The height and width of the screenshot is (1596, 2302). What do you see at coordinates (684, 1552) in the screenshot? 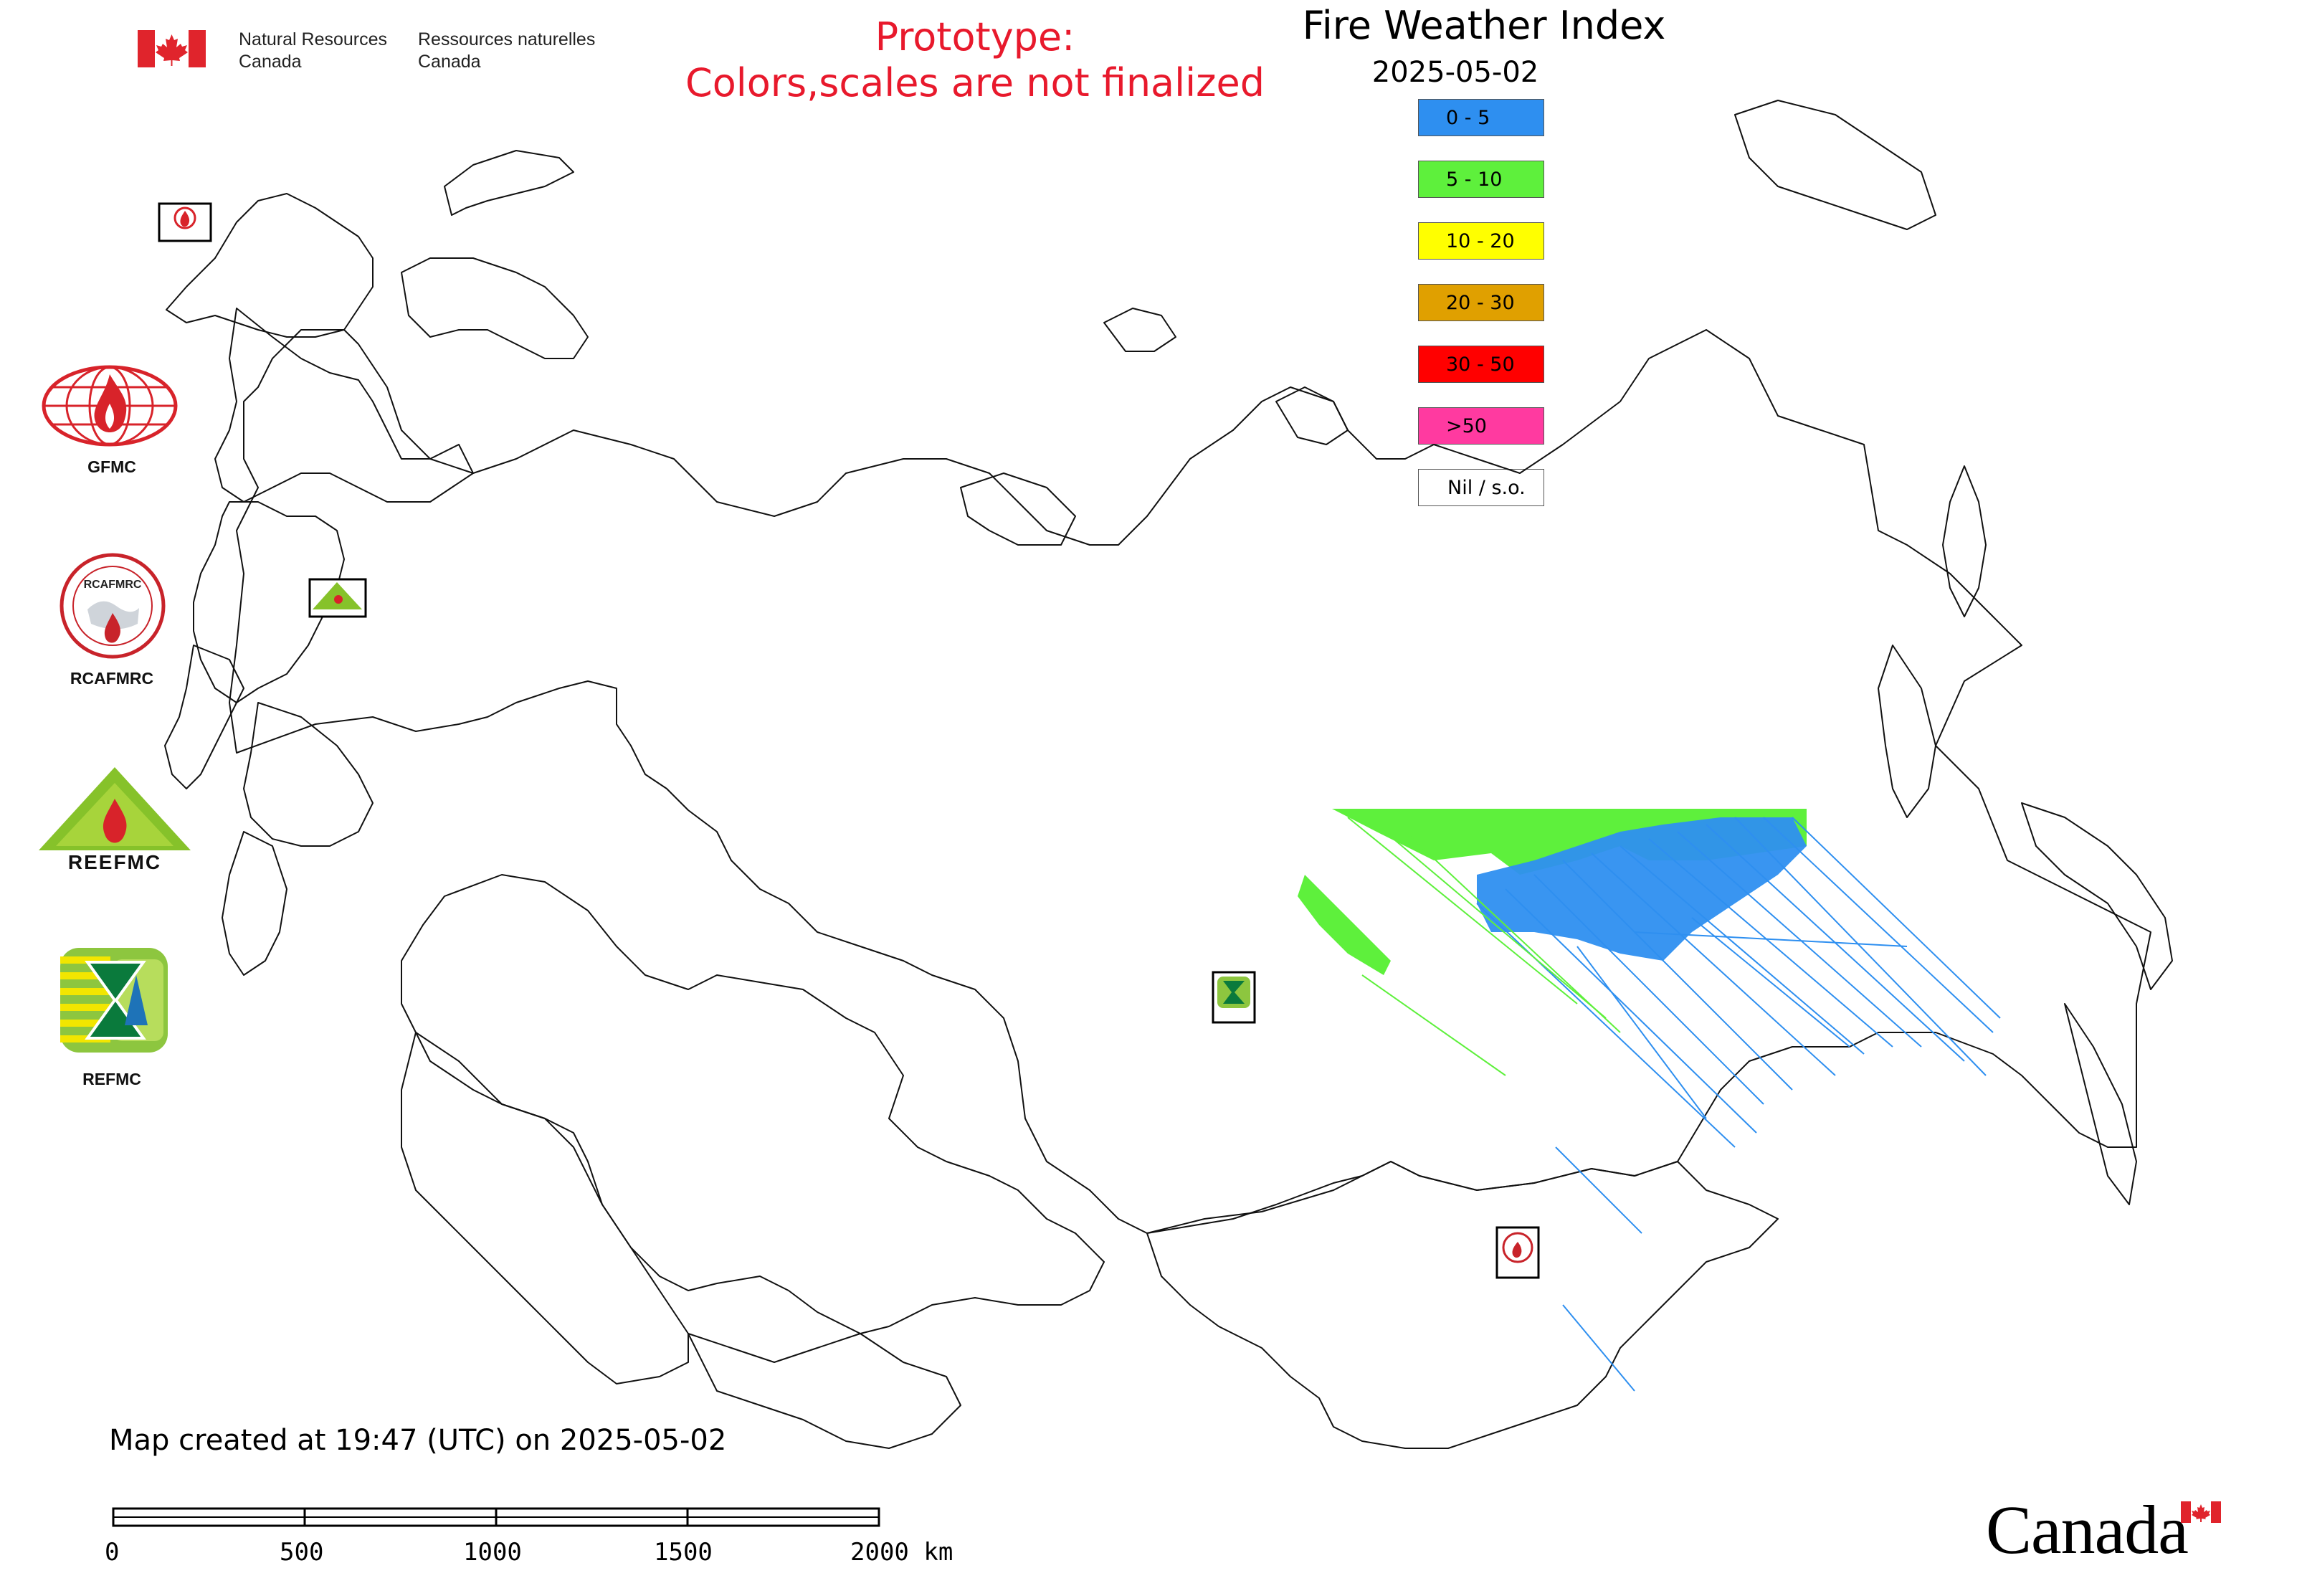
I see `scale-label: 1500` at bounding box center [684, 1552].